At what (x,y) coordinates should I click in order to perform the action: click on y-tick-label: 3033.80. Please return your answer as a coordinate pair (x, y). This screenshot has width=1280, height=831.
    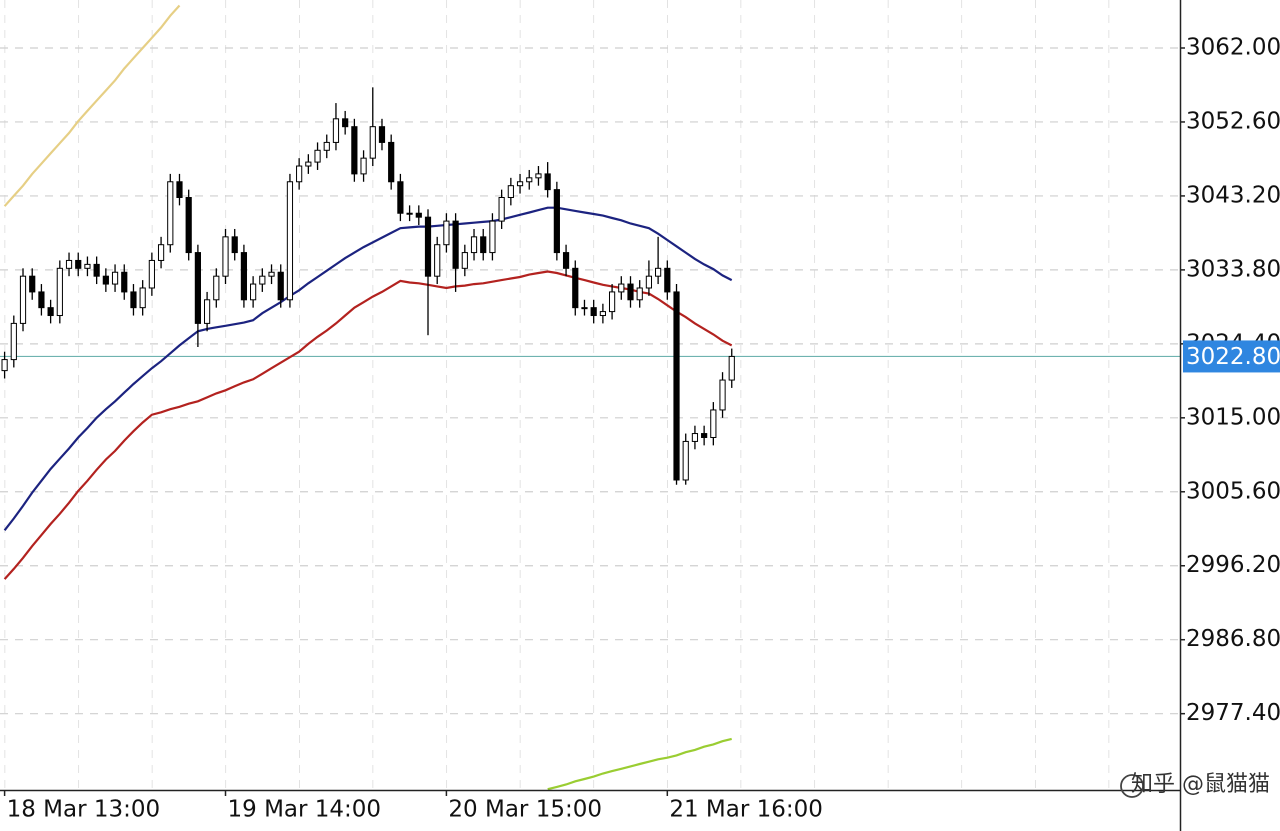
    Looking at the image, I should click on (1233, 269).